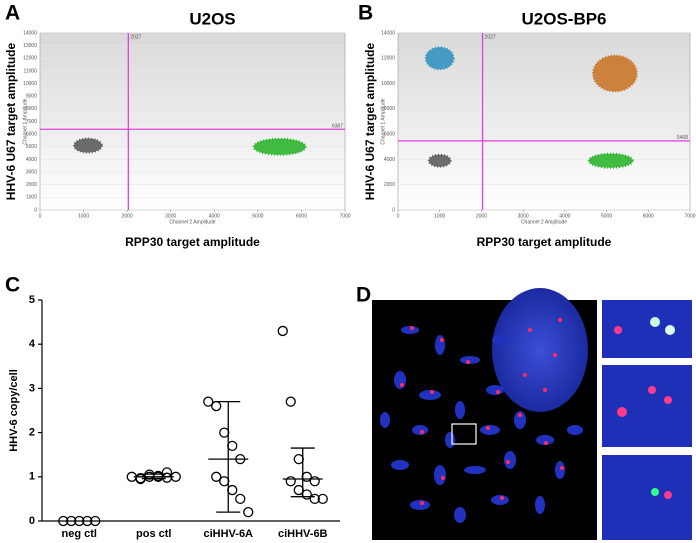  I want to click on y-tick-label: 5, so click(32, 300).